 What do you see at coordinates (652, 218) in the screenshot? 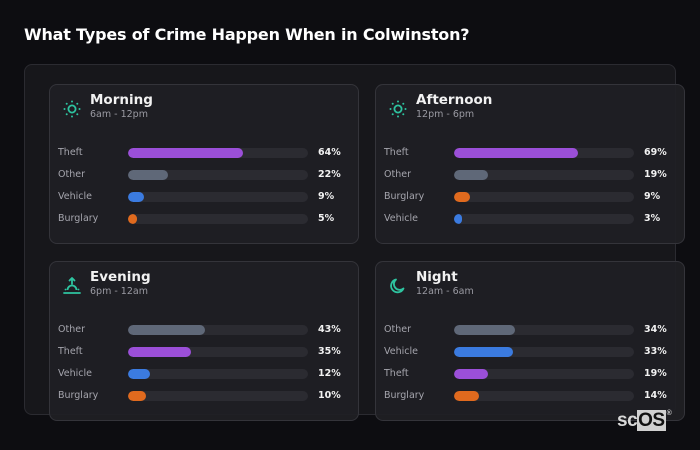
I see `bar-percent: 3%` at bounding box center [652, 218].